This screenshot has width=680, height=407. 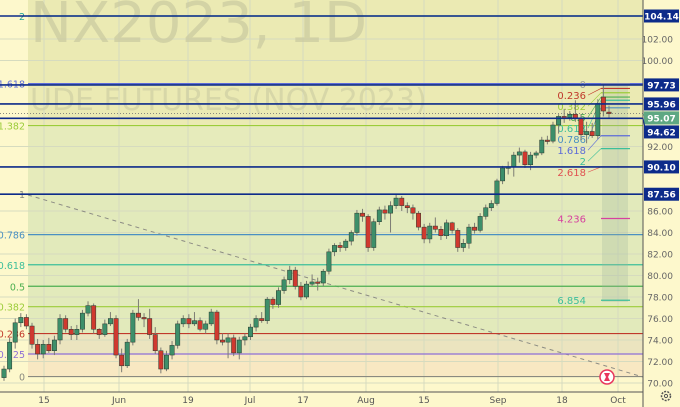 What do you see at coordinates (607, 377) in the screenshot?
I see `alarm-clock-icon` at bounding box center [607, 377].